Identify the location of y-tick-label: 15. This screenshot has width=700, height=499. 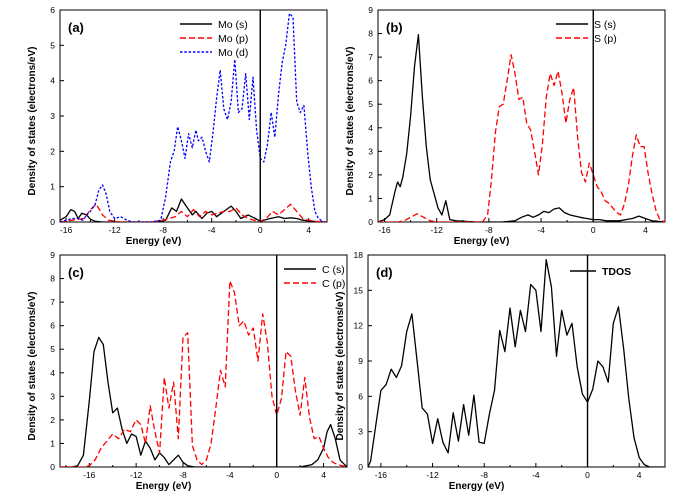
(359, 290).